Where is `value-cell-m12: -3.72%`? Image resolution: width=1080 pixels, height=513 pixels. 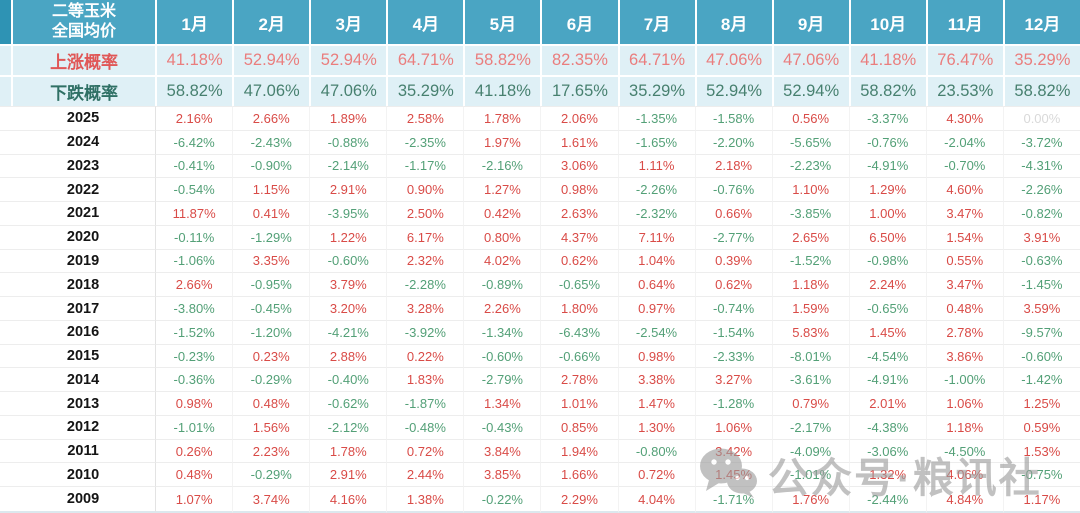 value-cell-m12: -3.72% is located at coordinates (1041, 141).